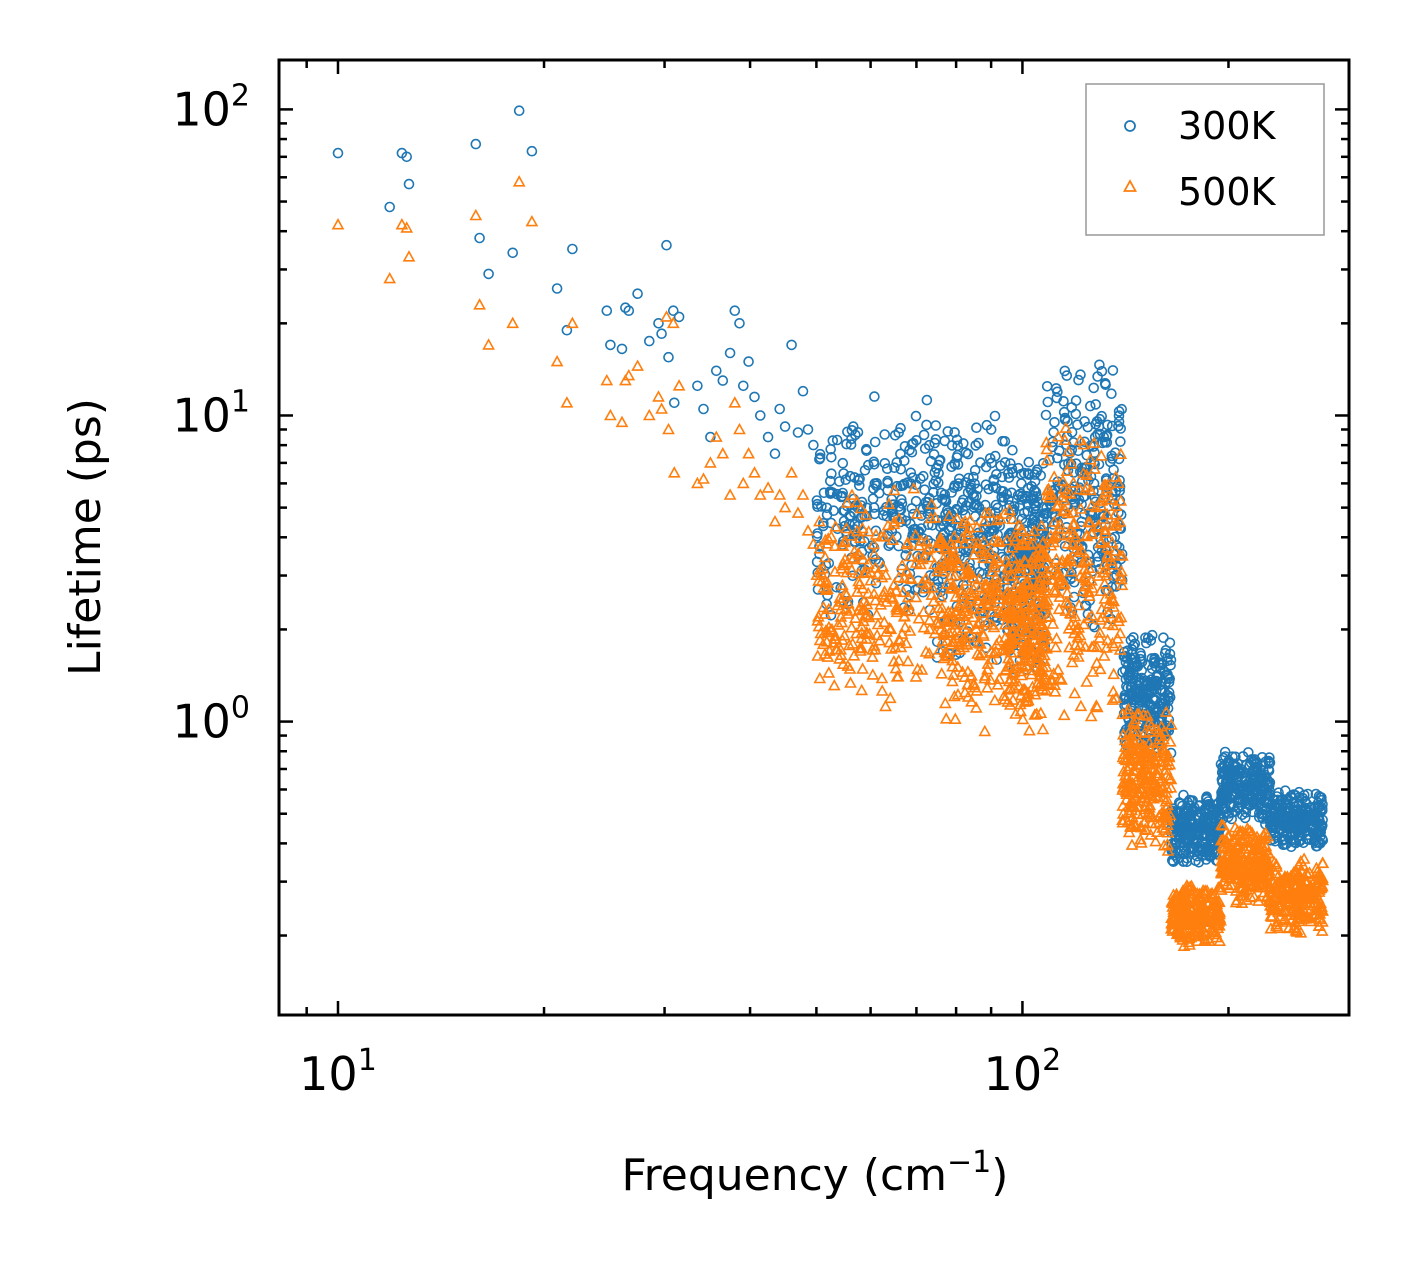  Describe the element at coordinates (1205, 159) in the screenshot. I see `legend-box` at that location.